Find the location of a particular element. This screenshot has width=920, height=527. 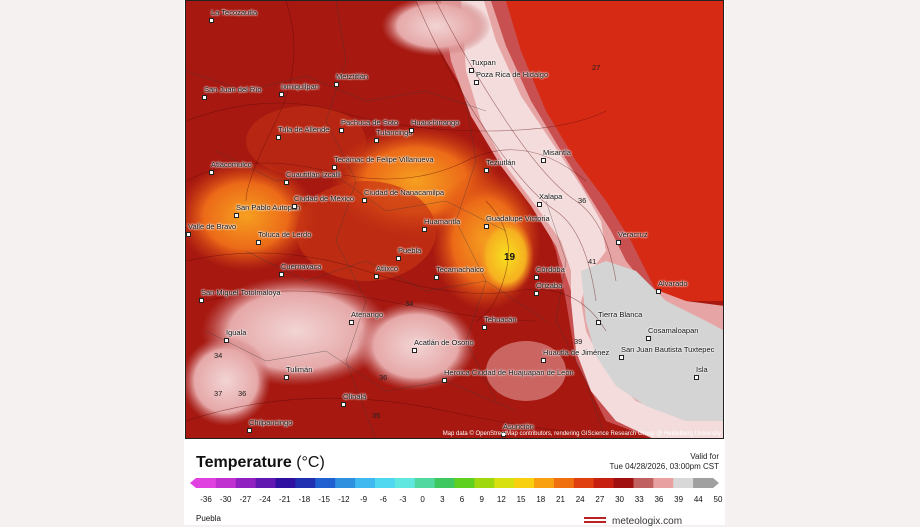

legend-title: Temperature (°C) is located at coordinates (260, 463).